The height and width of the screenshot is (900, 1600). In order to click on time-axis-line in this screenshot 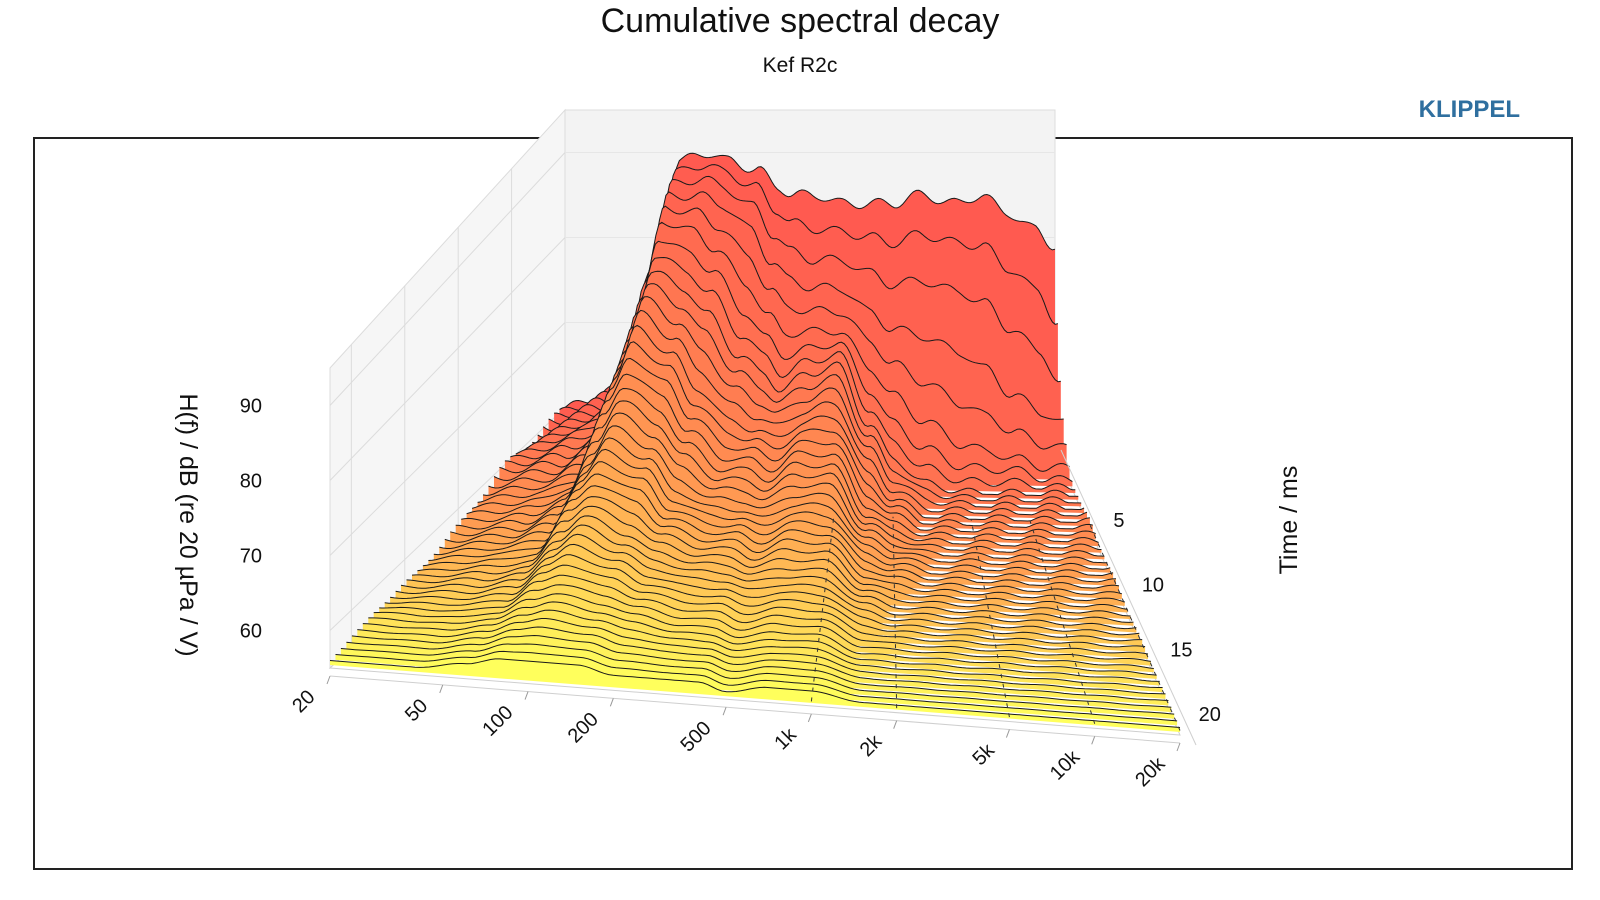, I will do `click(1128, 597)`.